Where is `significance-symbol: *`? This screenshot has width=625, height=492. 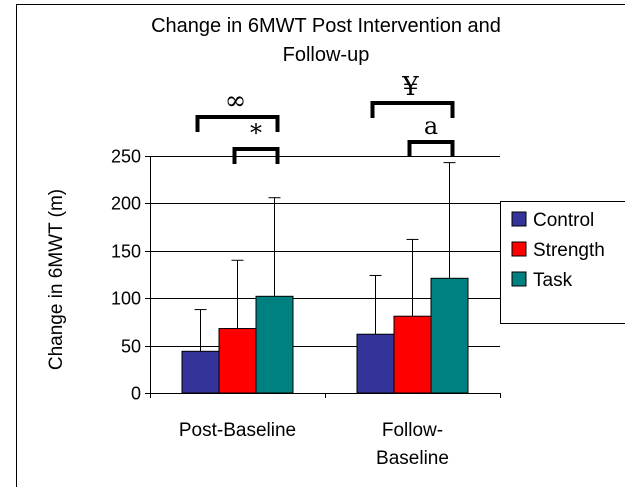 significance-symbol: * is located at coordinates (256, 133).